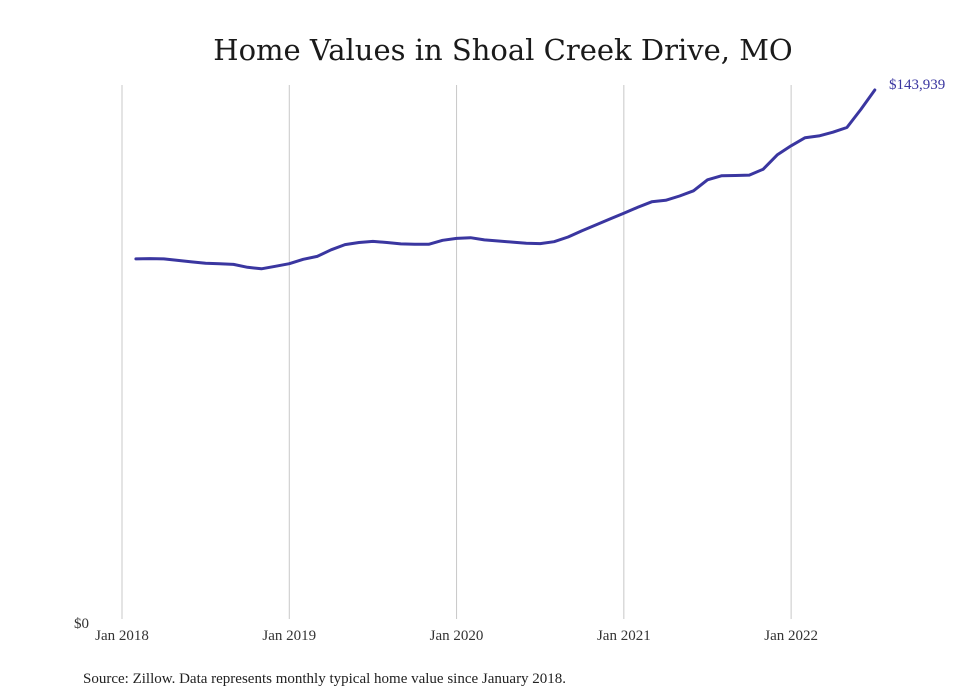 This screenshot has width=980, height=699. I want to click on end-value-label: $143,939, so click(917, 85).